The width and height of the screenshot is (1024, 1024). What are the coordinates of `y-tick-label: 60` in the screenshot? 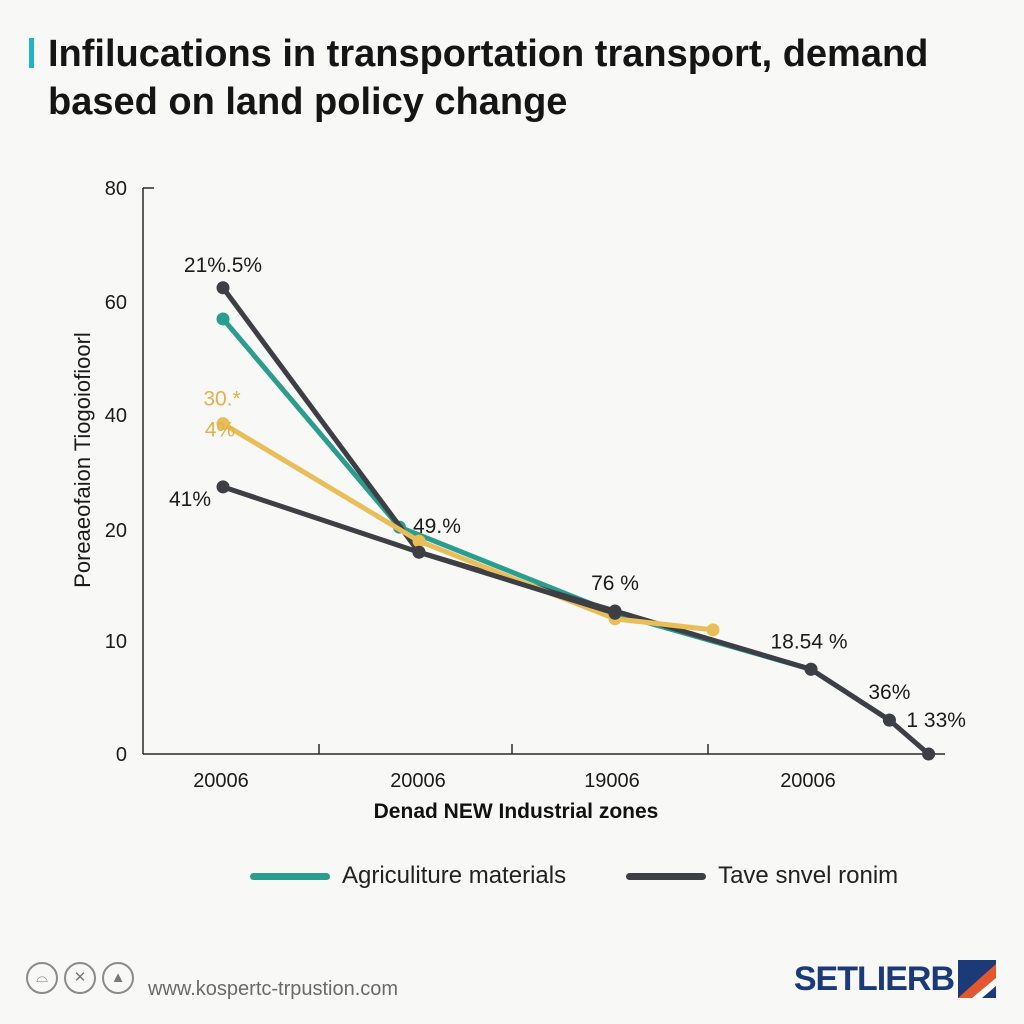 It's located at (116, 303).